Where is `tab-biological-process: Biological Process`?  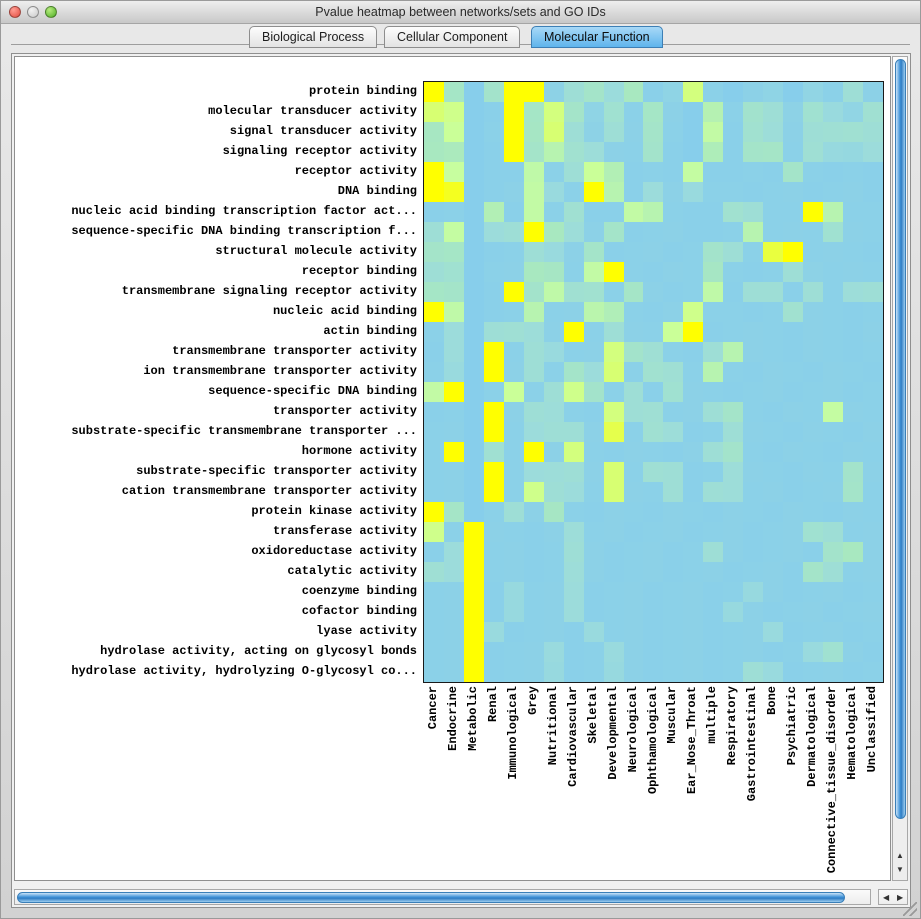
tab-biological-process: Biological Process is located at coordinates (313, 37).